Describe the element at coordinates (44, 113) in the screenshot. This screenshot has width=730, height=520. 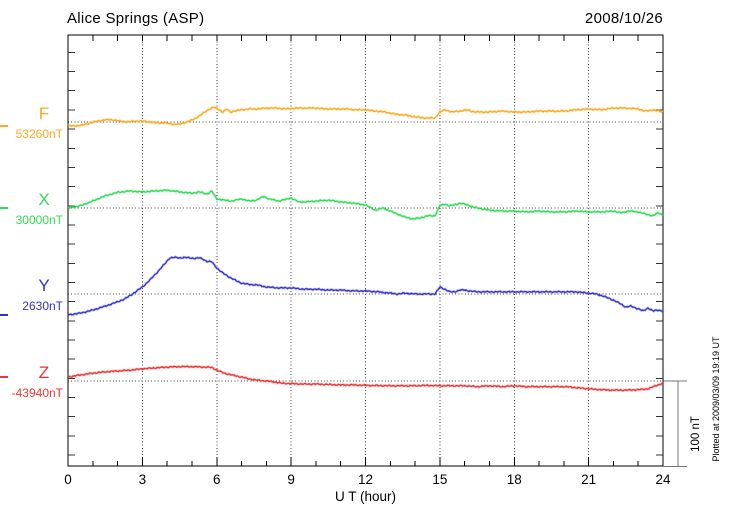
I see `f-channel-label: F` at that location.